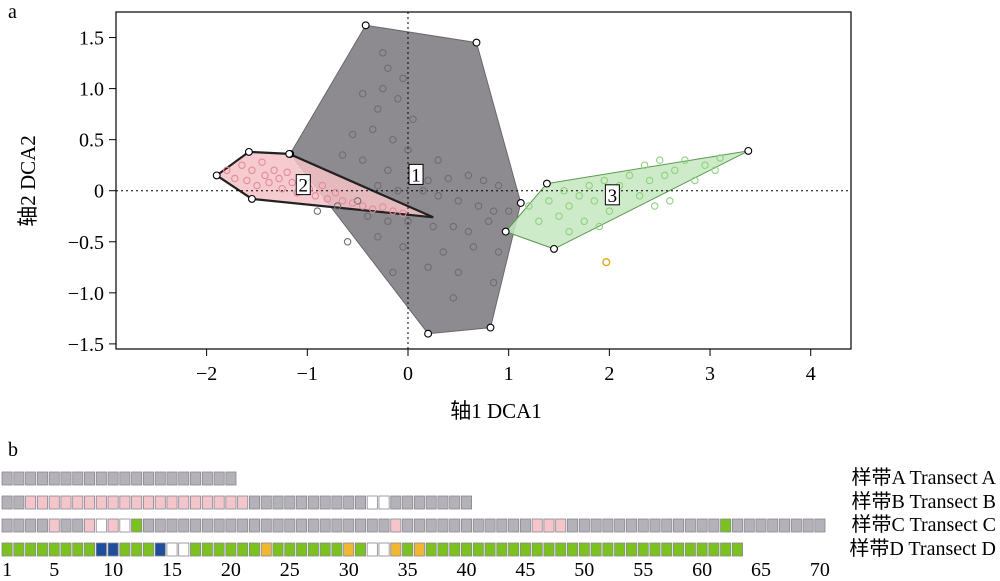 Image resolution: width=1000 pixels, height=581 pixels. I want to click on panel-b-letter: b, so click(13, 450).